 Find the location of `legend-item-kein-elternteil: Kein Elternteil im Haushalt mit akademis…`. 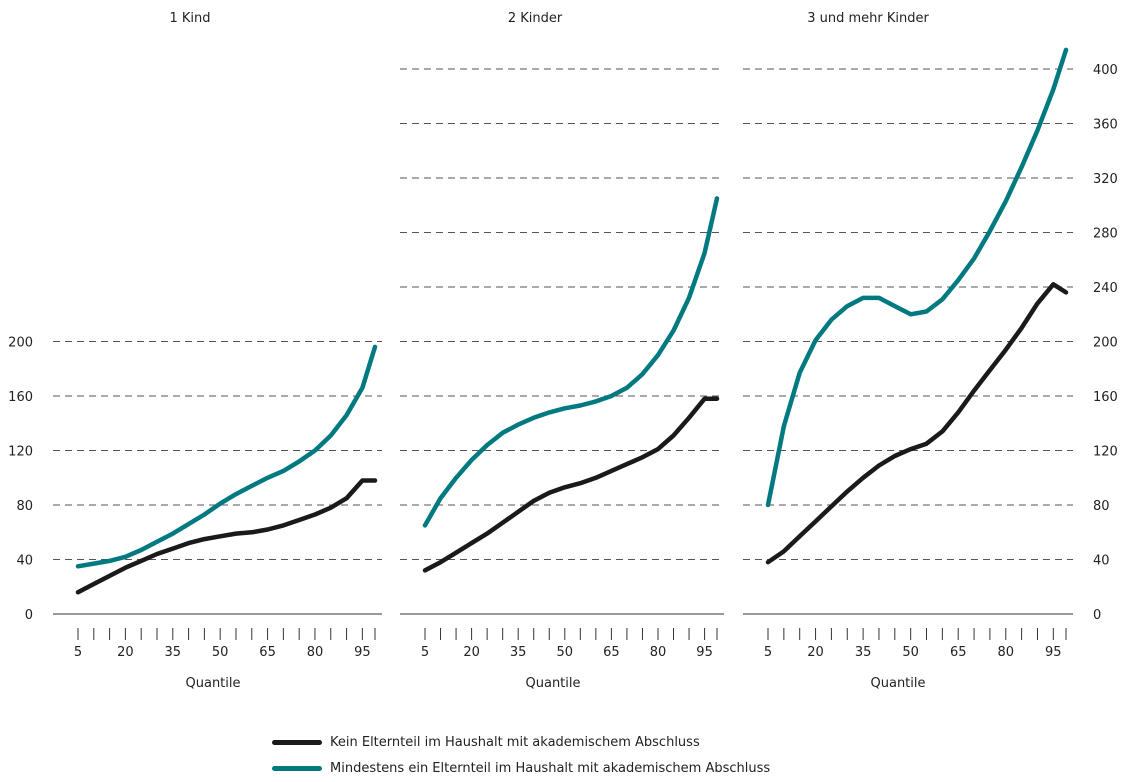

legend-item-kein-elternteil: Kein Elternteil im Haushalt mit akademis… is located at coordinates (521, 742).